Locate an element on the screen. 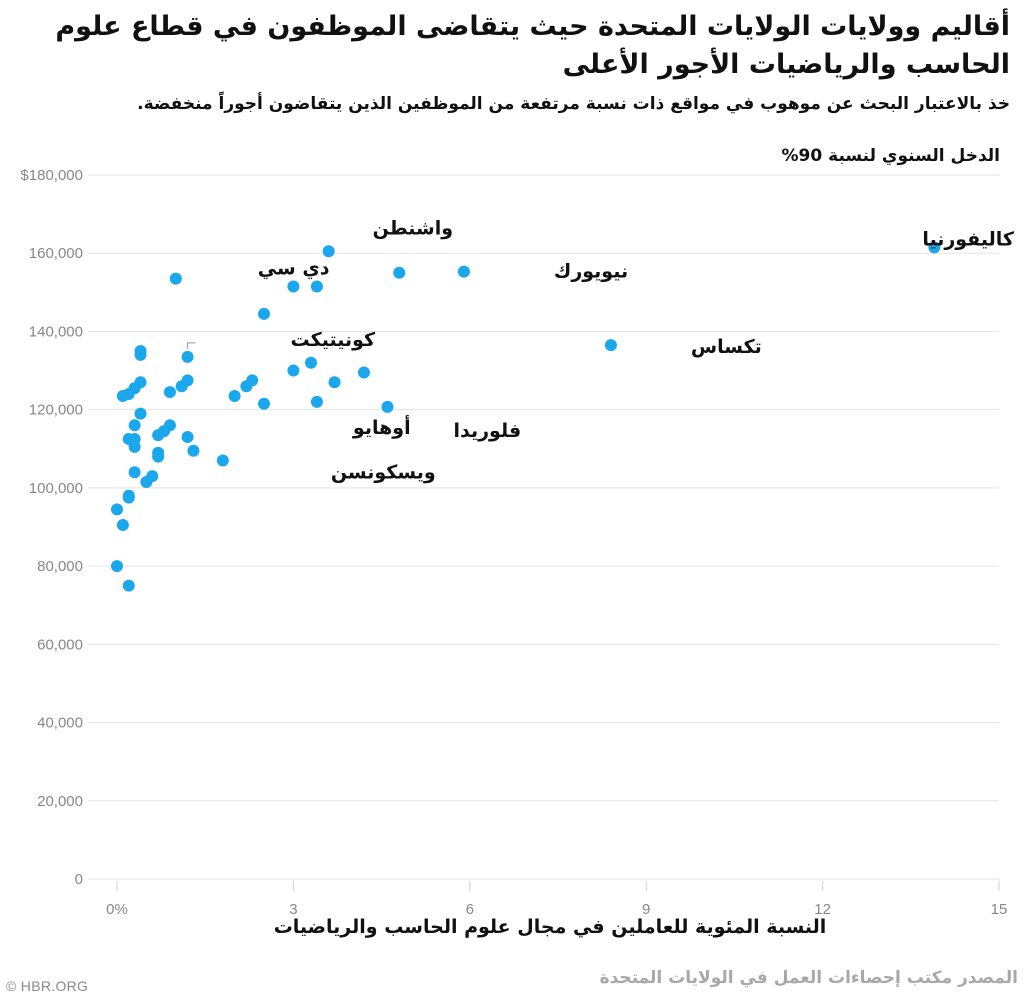 This screenshot has height=997, width=1024. label-leader-line is located at coordinates (191, 345).